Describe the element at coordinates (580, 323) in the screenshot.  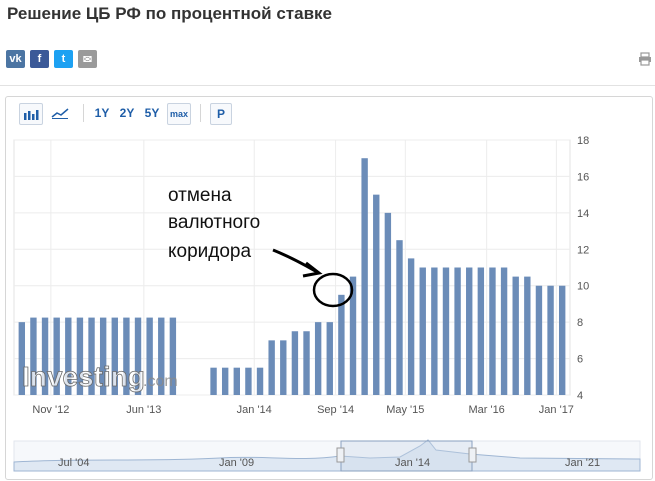
I see `y-tick-label: 8` at that location.